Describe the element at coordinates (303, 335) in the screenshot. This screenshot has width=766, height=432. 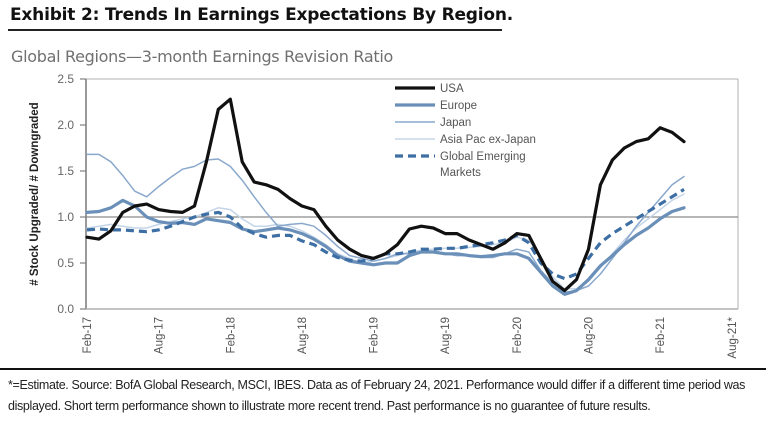
I see `x-tick-label: Aug-18` at that location.